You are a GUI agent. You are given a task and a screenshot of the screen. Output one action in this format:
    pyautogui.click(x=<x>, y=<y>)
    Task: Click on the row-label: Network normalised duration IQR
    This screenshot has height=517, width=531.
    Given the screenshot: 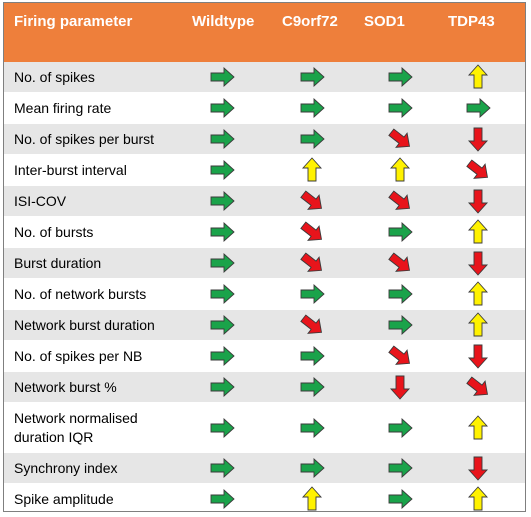 What is the action you would take?
    pyautogui.click(x=76, y=427)
    